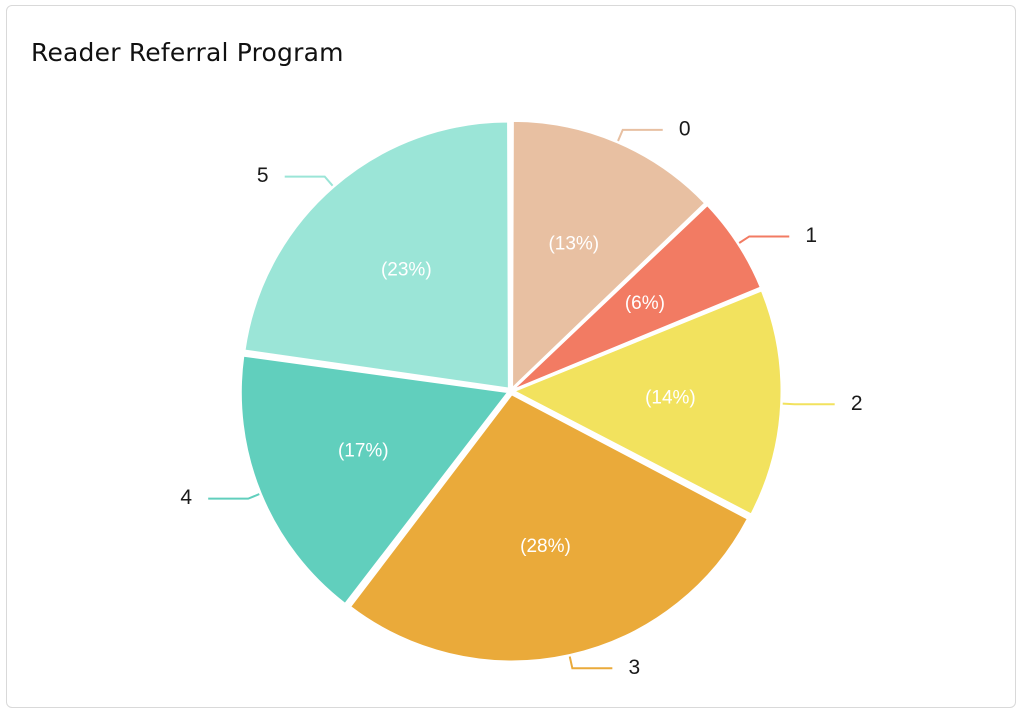 This screenshot has width=1024, height=716. Describe the element at coordinates (635, 667) in the screenshot. I see `category-label-3: 3` at that location.